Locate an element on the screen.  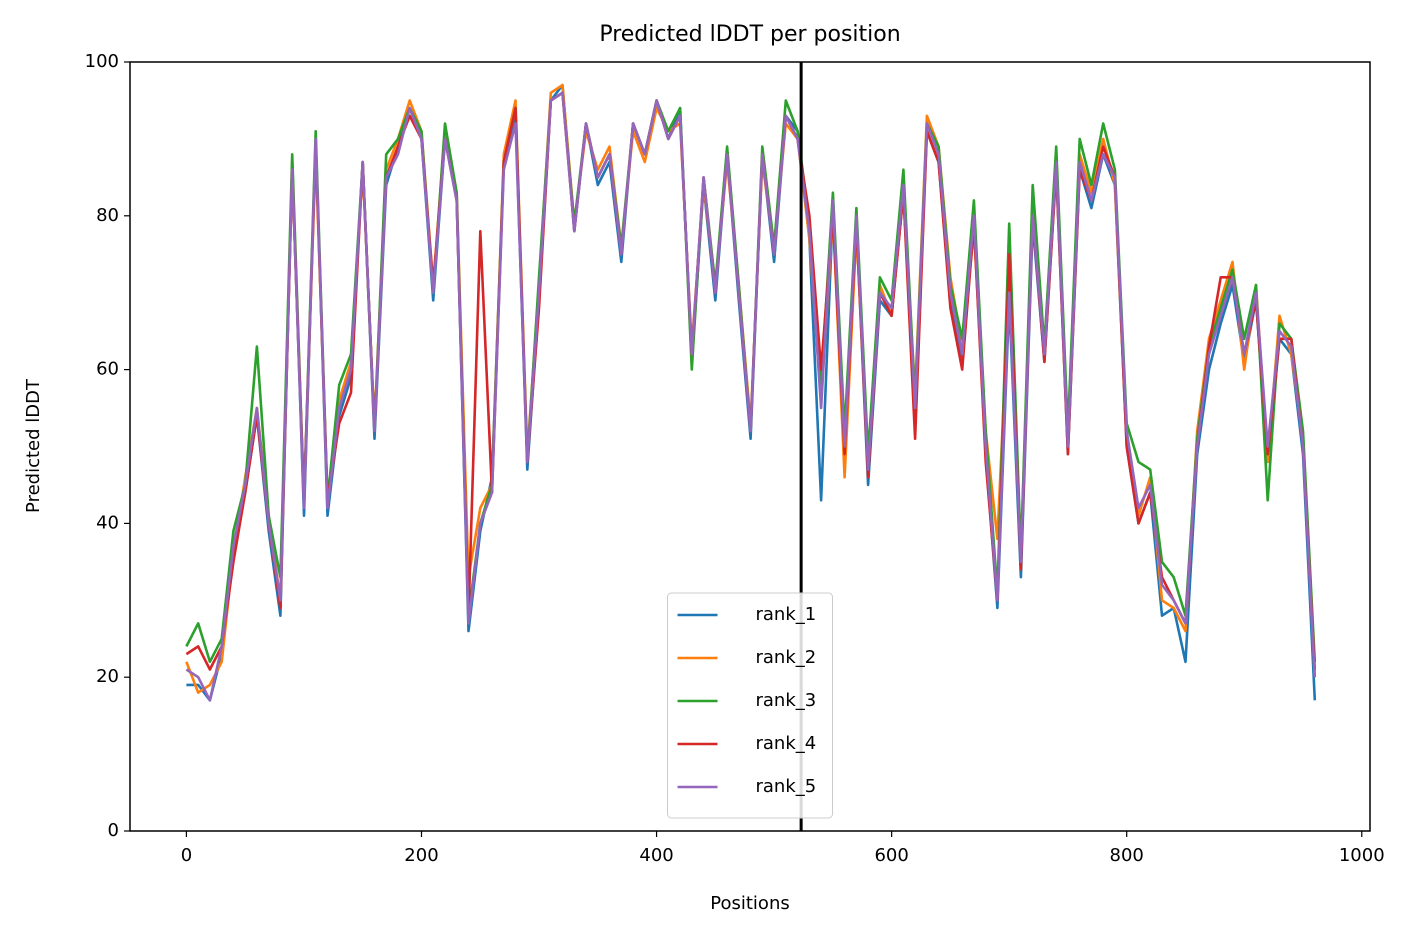
chart-title: Predicted lDDT per position is located at coordinates (749, 34).